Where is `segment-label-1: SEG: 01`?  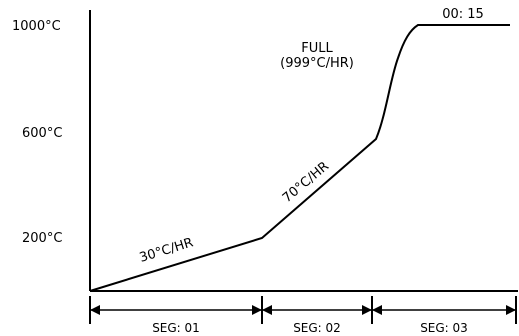 segment-label-1: SEG: 01 is located at coordinates (176, 328).